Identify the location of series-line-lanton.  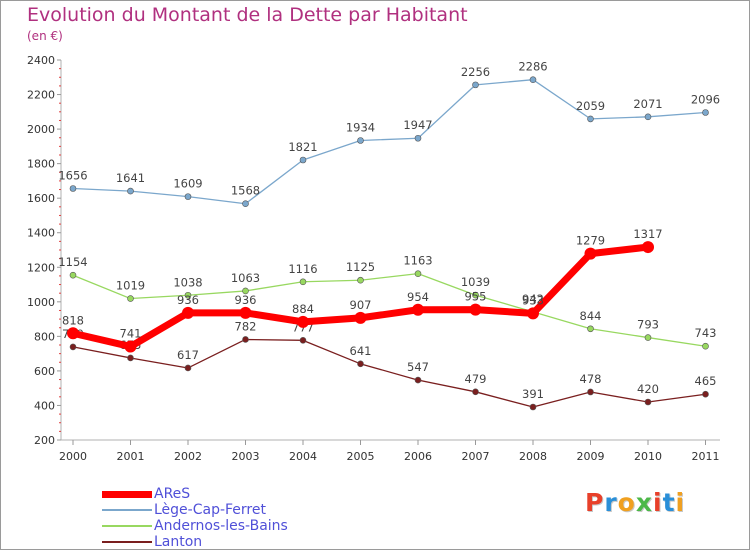
(389, 373).